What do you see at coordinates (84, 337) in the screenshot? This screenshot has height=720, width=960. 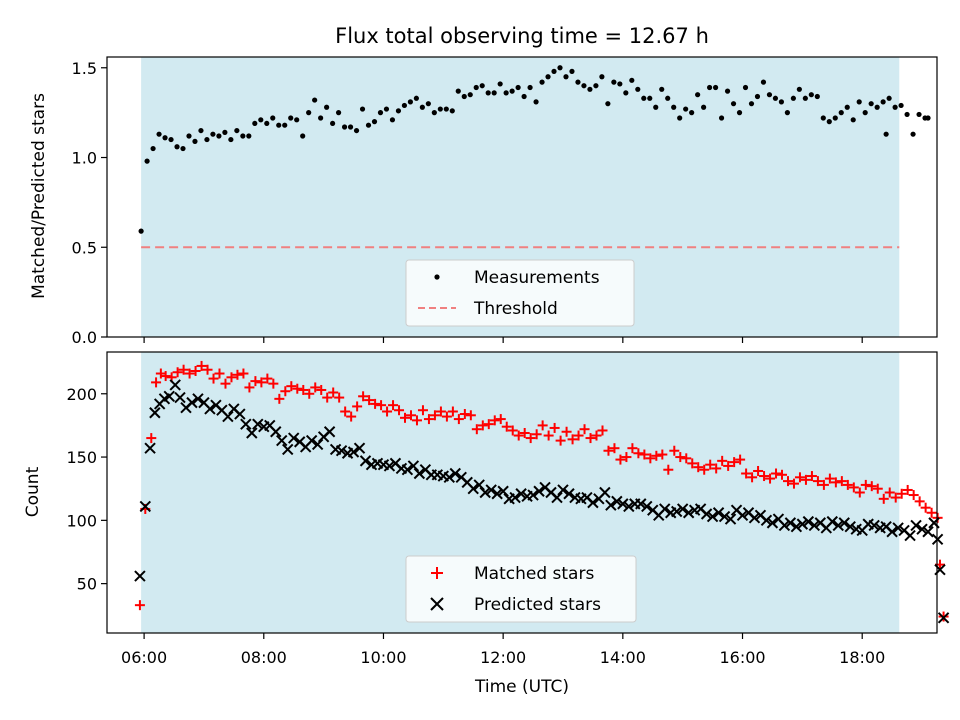 I see `y-tick-label: 0.0` at bounding box center [84, 337].